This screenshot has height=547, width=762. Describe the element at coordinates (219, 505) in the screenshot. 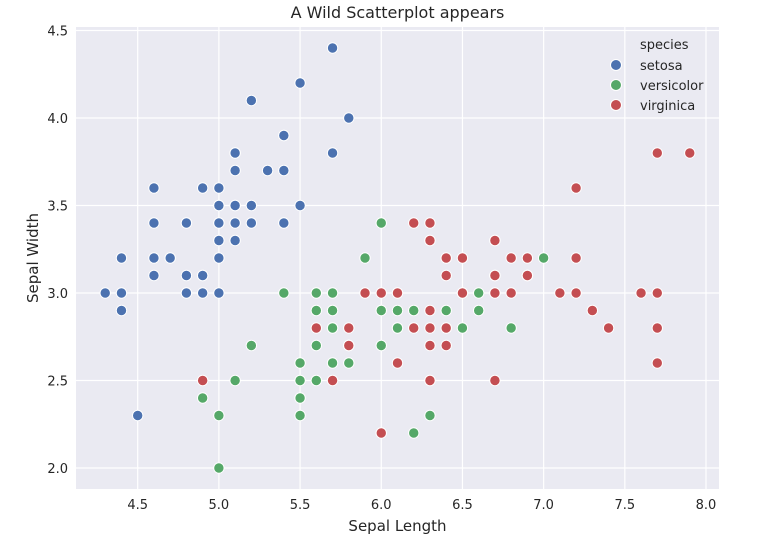

I see `x-tick-label: 5.0` at that location.